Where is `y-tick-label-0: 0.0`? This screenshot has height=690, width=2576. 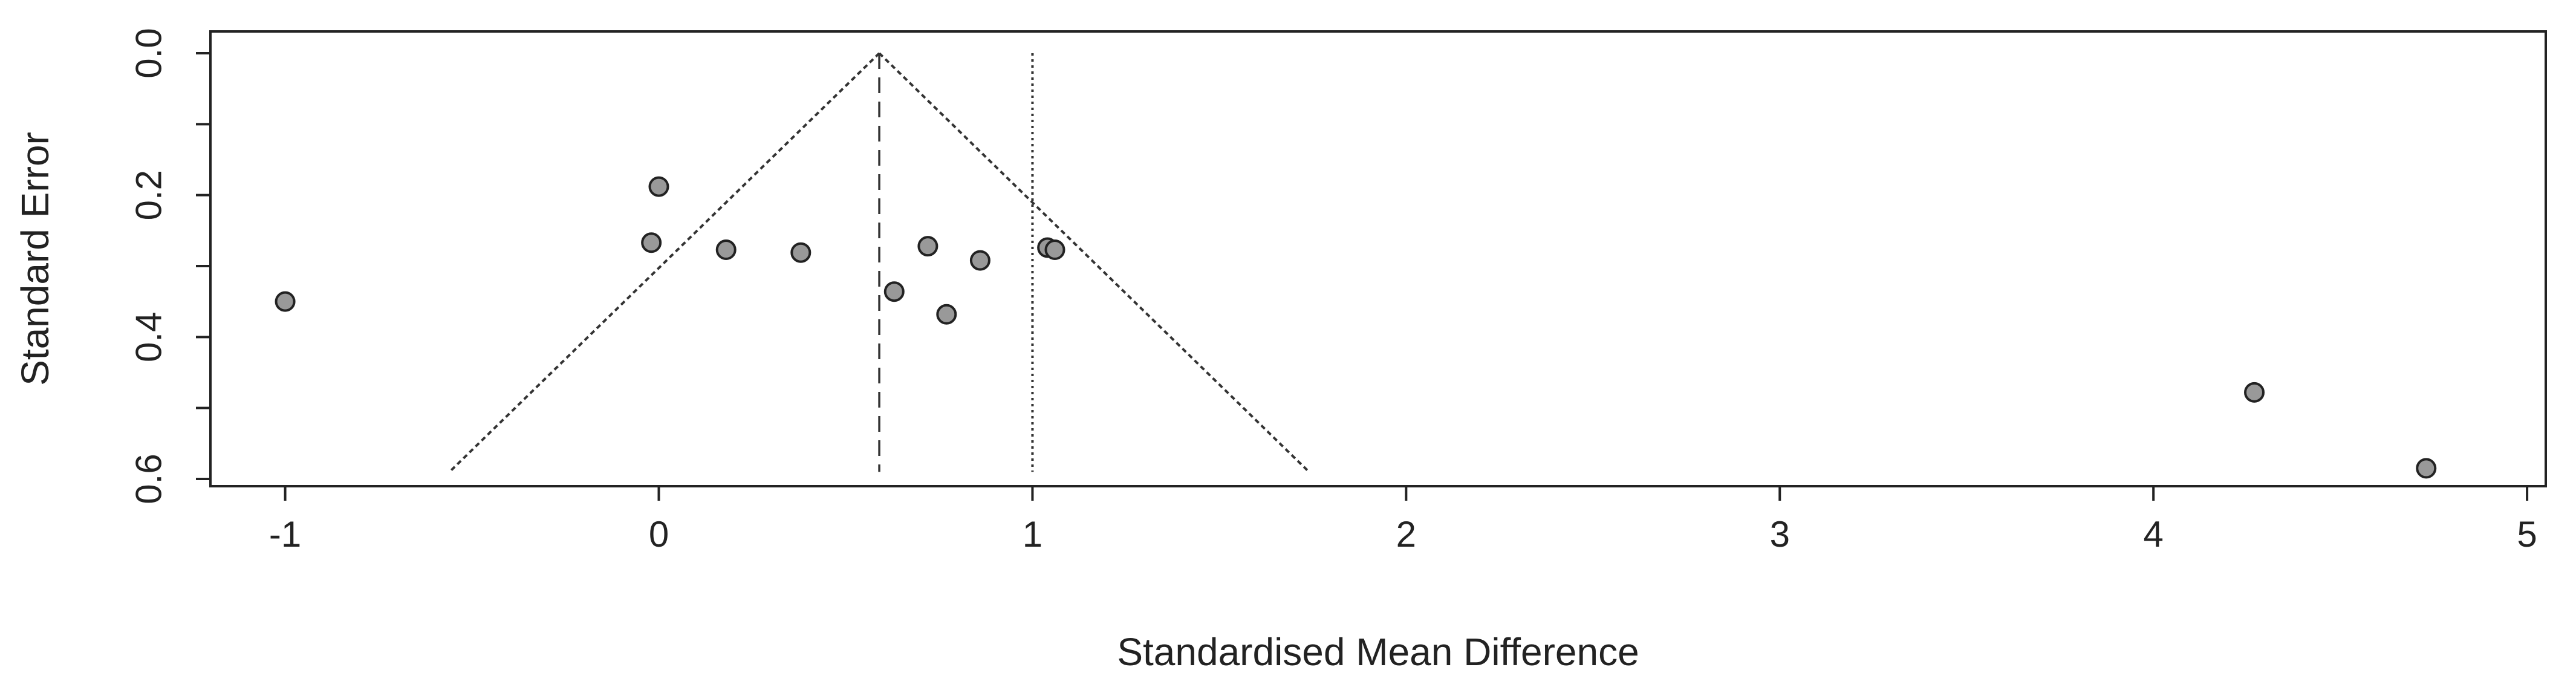 y-tick-label-0: 0.0 is located at coordinates (149, 53).